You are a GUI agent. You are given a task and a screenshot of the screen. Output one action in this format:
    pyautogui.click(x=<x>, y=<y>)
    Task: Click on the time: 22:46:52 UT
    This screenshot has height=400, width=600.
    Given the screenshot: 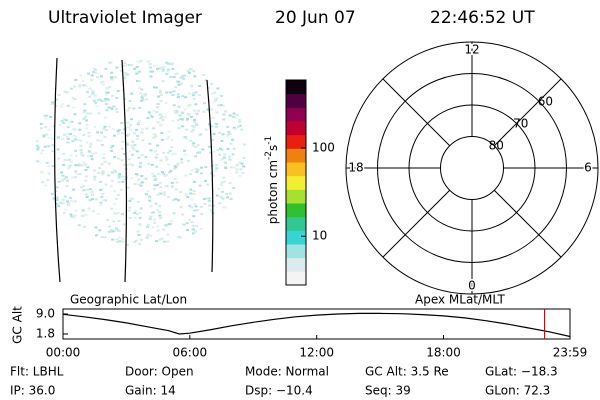 What is the action you would take?
    pyautogui.click(x=482, y=18)
    